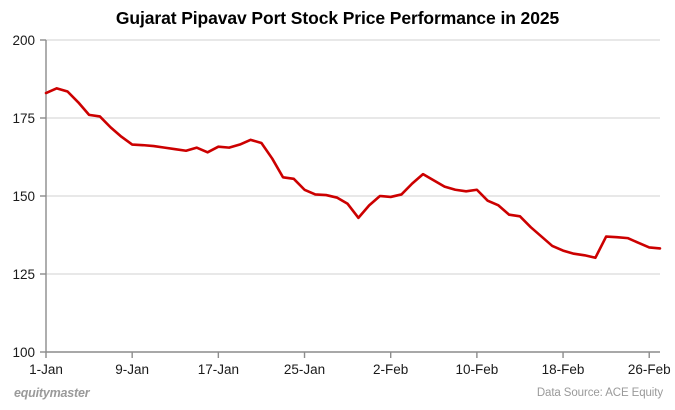 This screenshot has width=675, height=410. What do you see at coordinates (23, 196) in the screenshot?
I see `y-axis-tick-label: 150` at bounding box center [23, 196].